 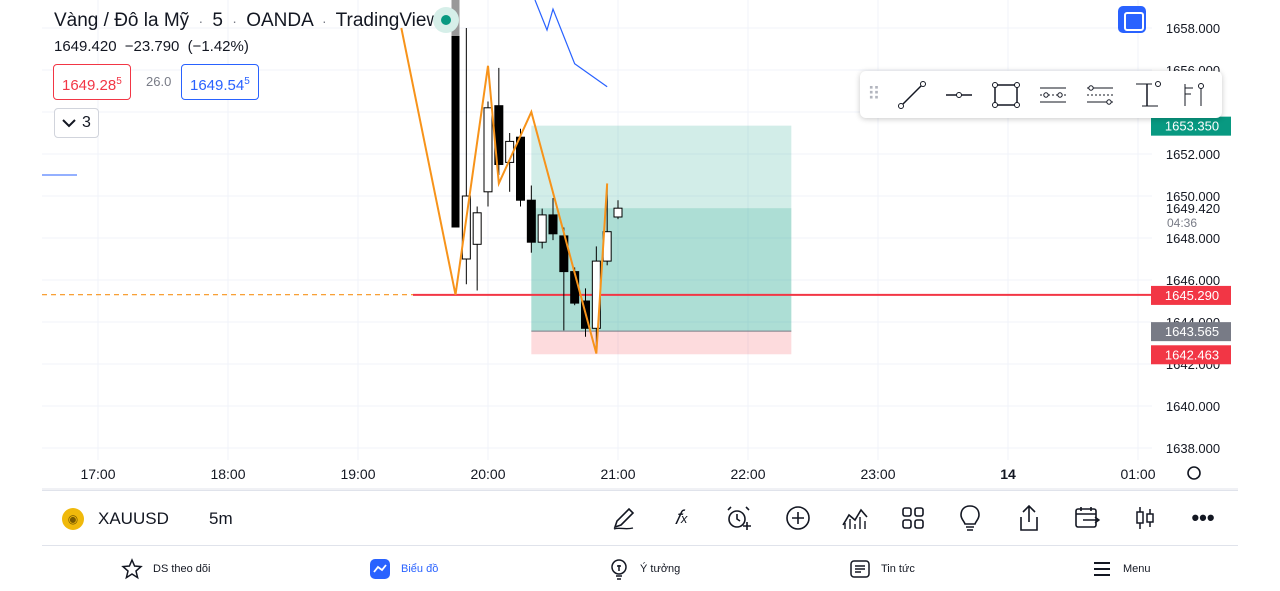 What do you see at coordinates (1137, 569) in the screenshot?
I see `nav-menu-label: Menu` at bounding box center [1137, 569].